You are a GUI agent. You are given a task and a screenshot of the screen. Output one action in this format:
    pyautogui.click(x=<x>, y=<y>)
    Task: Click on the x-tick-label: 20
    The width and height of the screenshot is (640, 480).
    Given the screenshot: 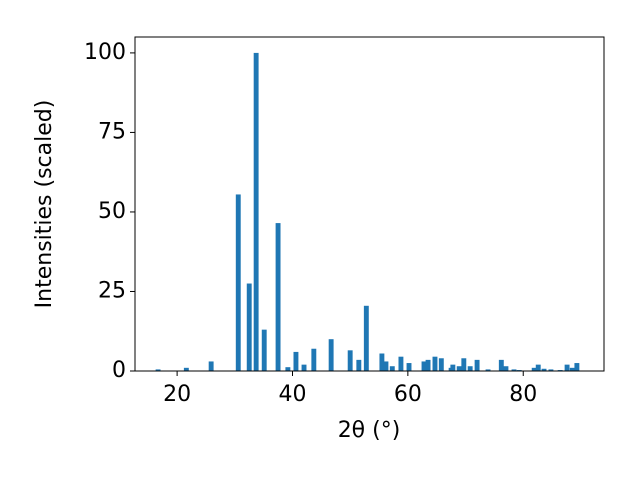 What is the action you would take?
    pyautogui.click(x=177, y=394)
    